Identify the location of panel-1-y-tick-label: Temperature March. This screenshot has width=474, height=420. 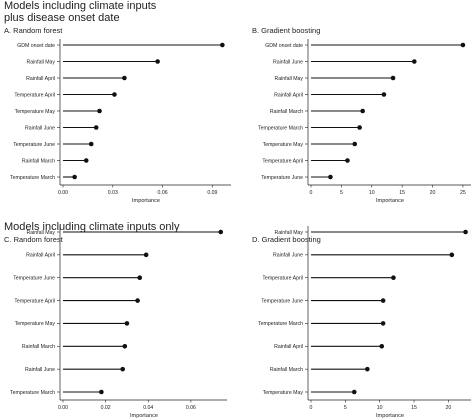
(280, 128).